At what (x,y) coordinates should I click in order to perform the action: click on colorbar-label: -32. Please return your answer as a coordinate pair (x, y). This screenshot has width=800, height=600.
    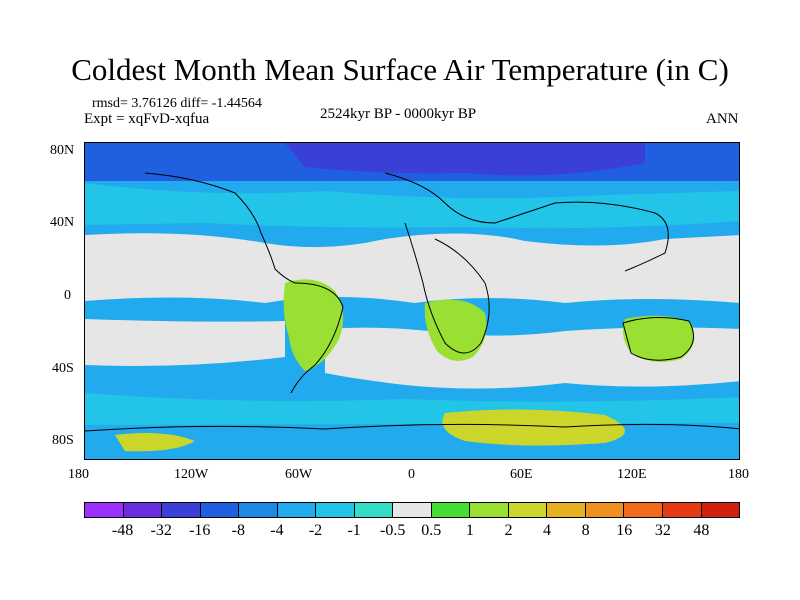
    Looking at the image, I should click on (161, 530).